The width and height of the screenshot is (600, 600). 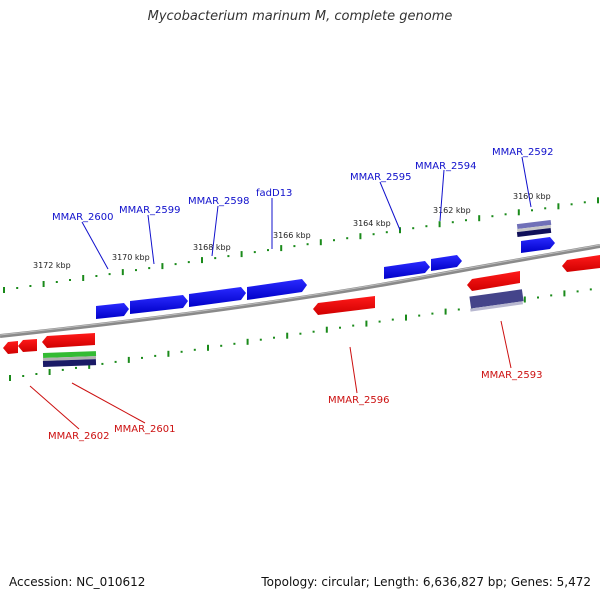 What do you see at coordinates (277, 289) in the screenshot?
I see `gene-arrow-fadd13` at bounding box center [277, 289].